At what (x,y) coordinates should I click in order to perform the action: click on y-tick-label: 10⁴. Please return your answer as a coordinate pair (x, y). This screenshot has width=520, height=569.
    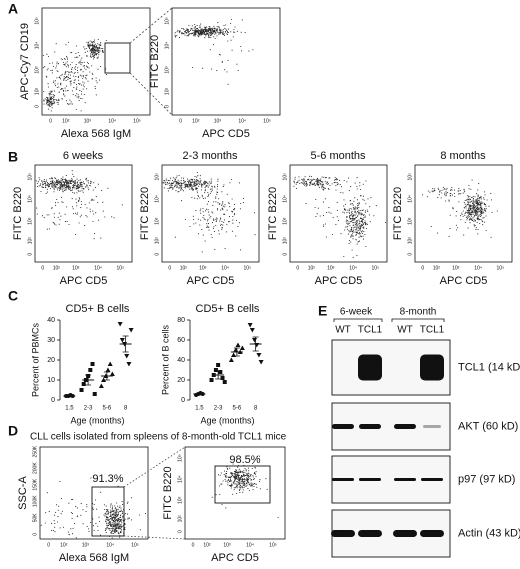
    Looking at the image, I should click on (410, 199).